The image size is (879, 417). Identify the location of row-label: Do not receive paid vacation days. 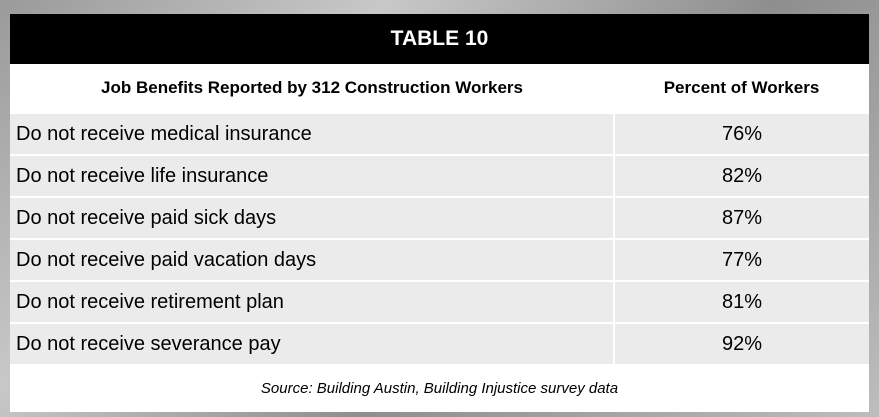
(312, 260).